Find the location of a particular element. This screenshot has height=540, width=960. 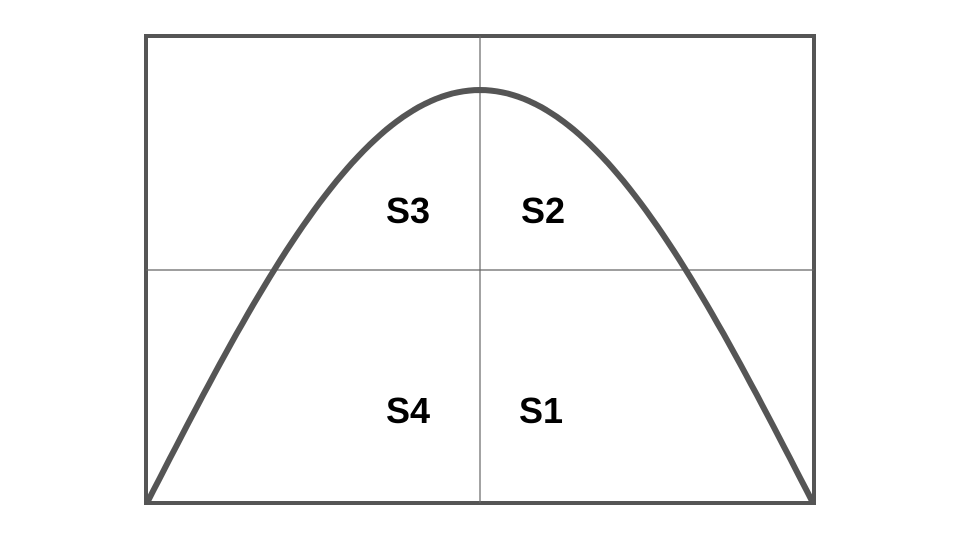

label-s3: S3 is located at coordinates (408, 210).